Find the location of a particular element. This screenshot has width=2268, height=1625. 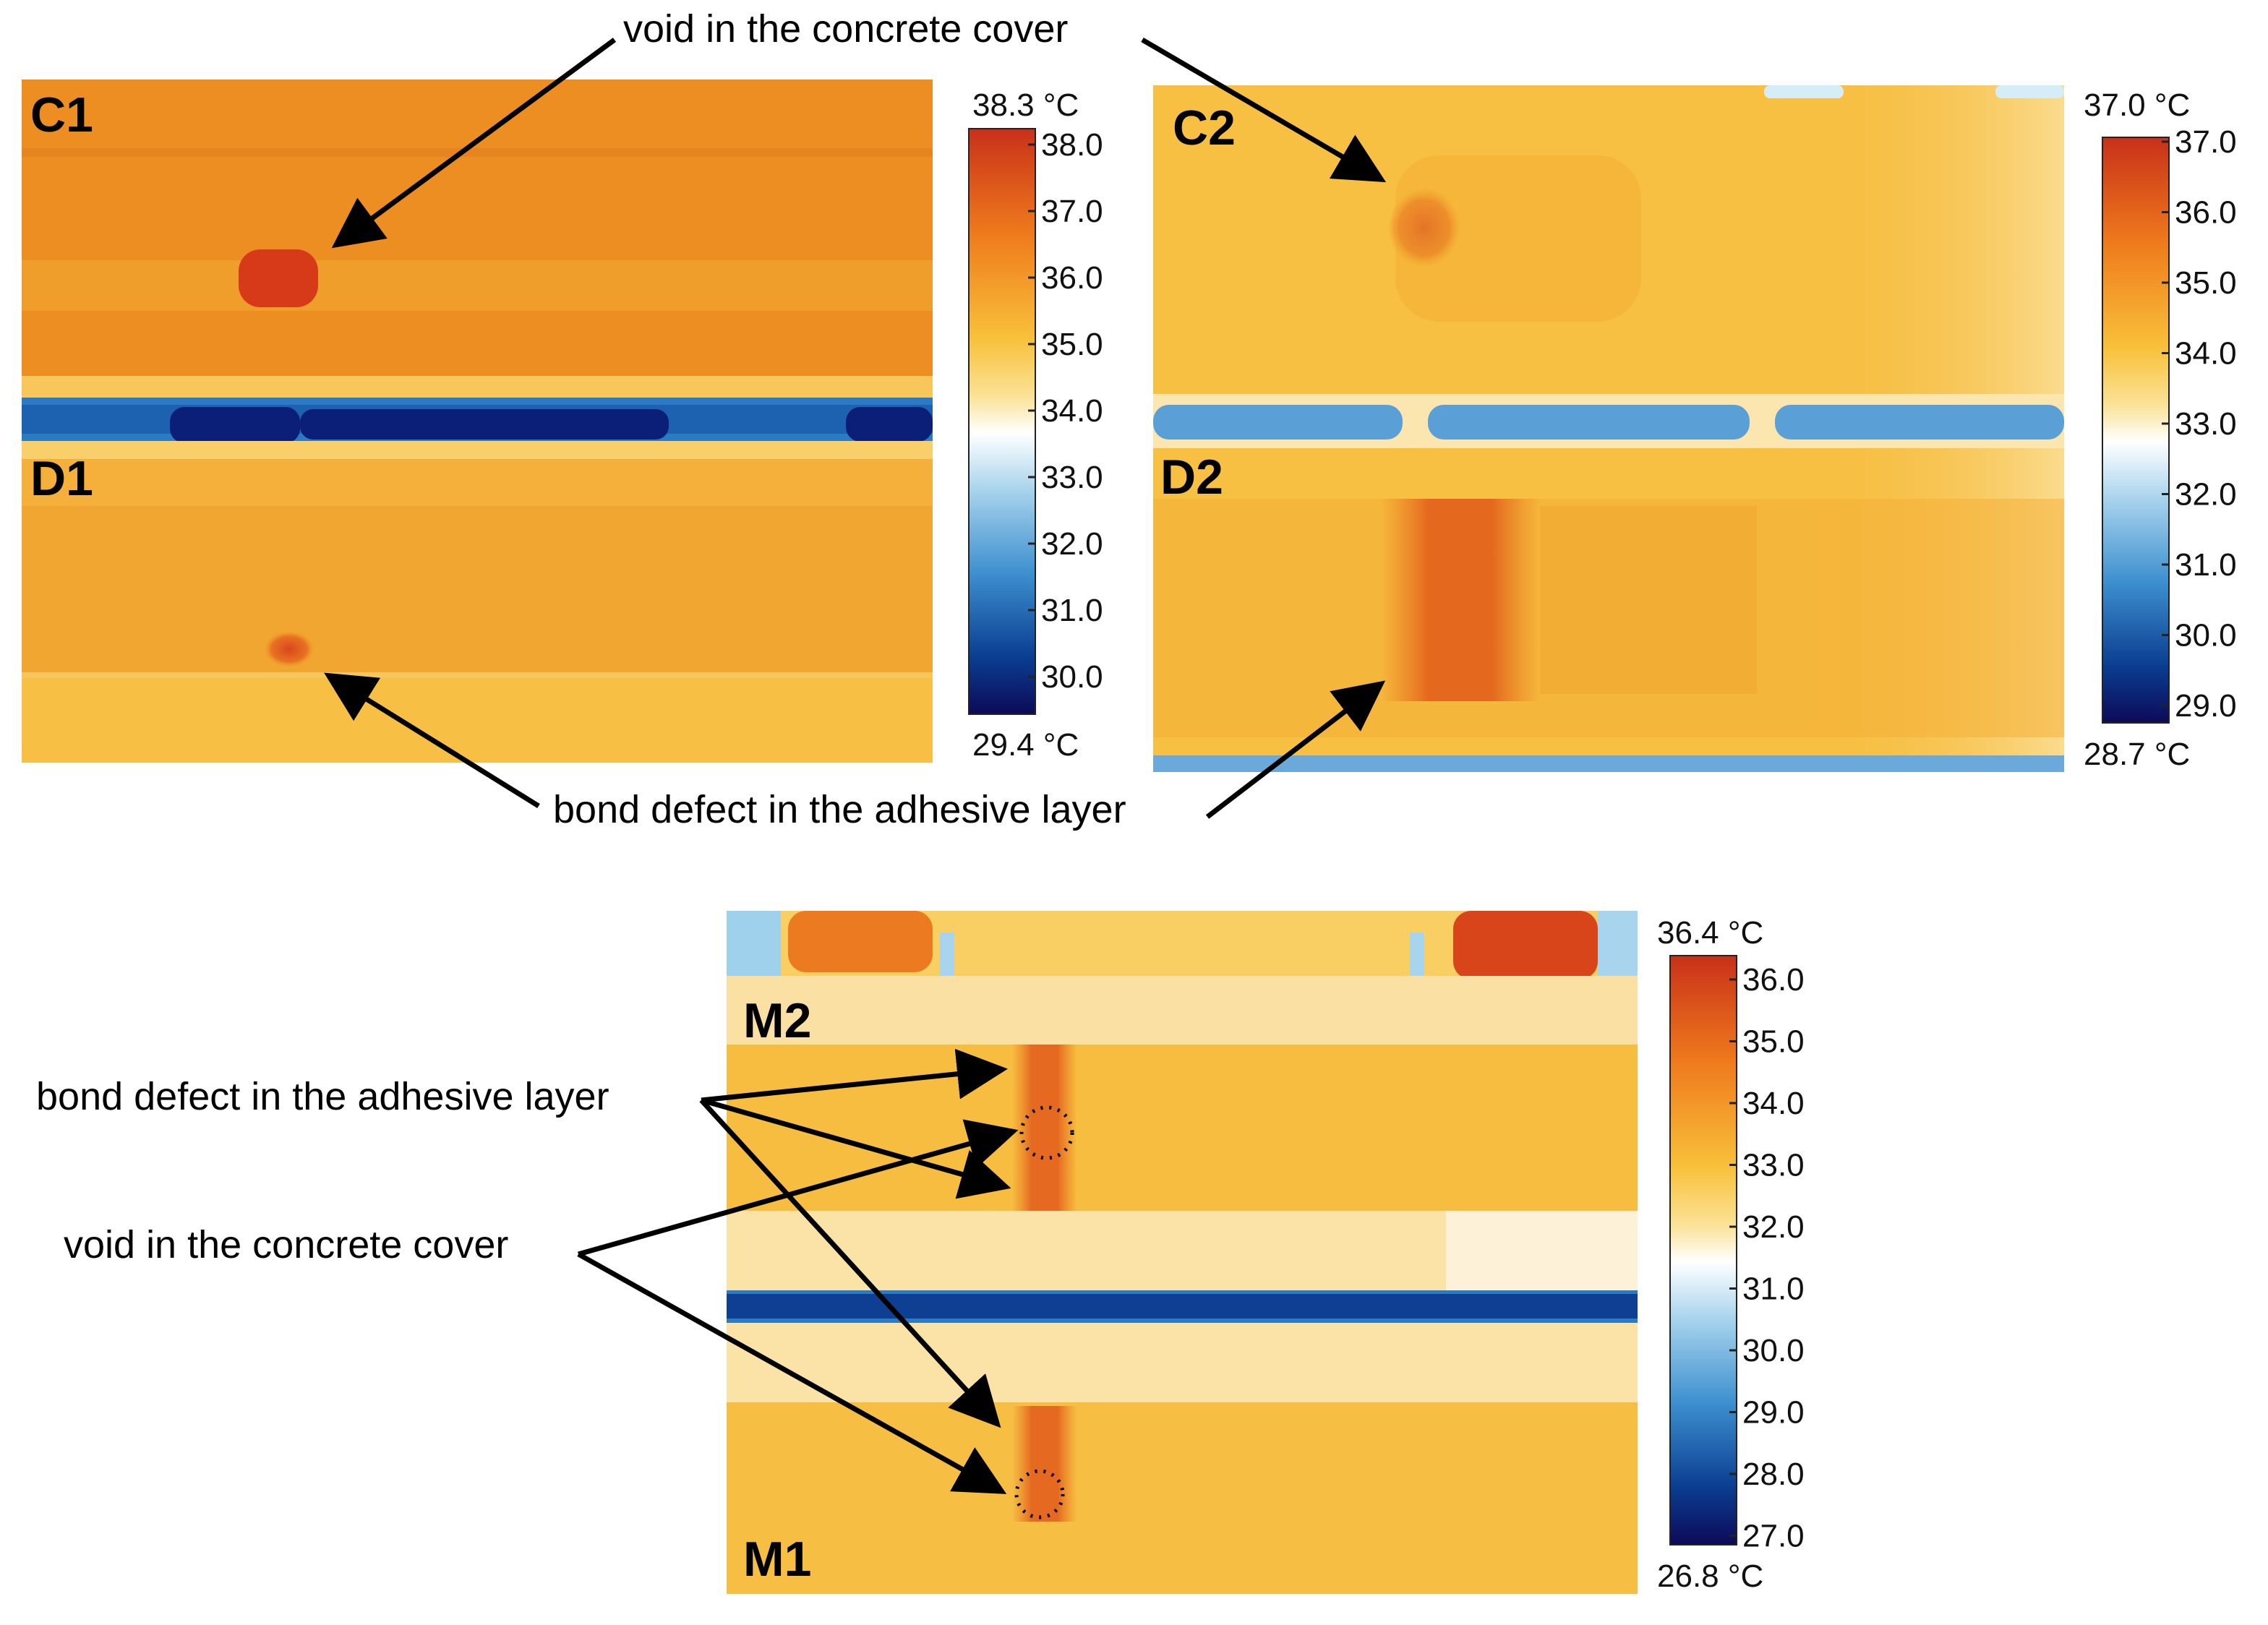

panel-label-m1: M1 is located at coordinates (777, 1560).